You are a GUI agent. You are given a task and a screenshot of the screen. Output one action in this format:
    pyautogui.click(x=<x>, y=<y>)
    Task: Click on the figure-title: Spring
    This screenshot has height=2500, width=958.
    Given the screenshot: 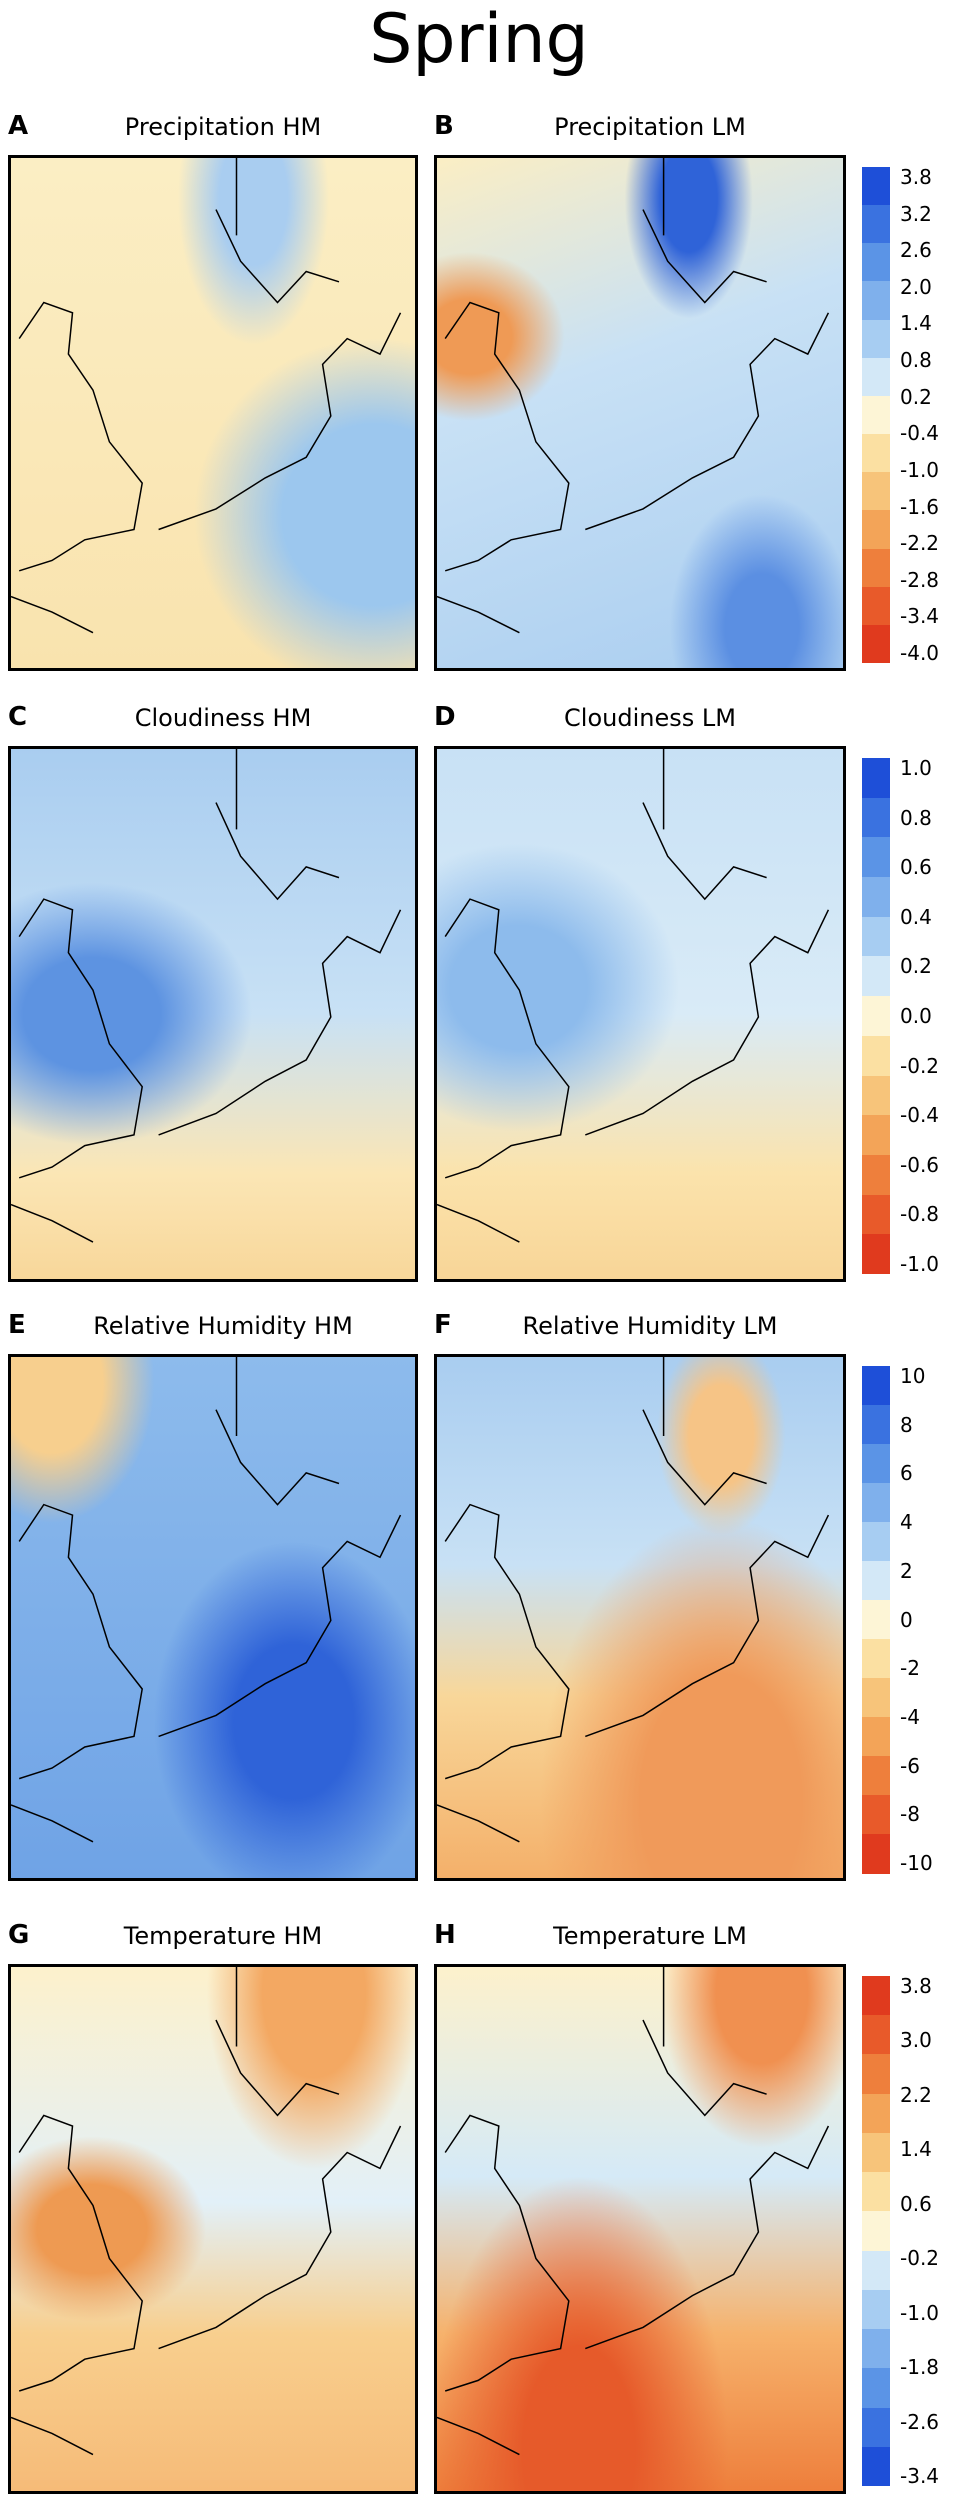 What is the action you would take?
    pyautogui.click(x=479, y=39)
    